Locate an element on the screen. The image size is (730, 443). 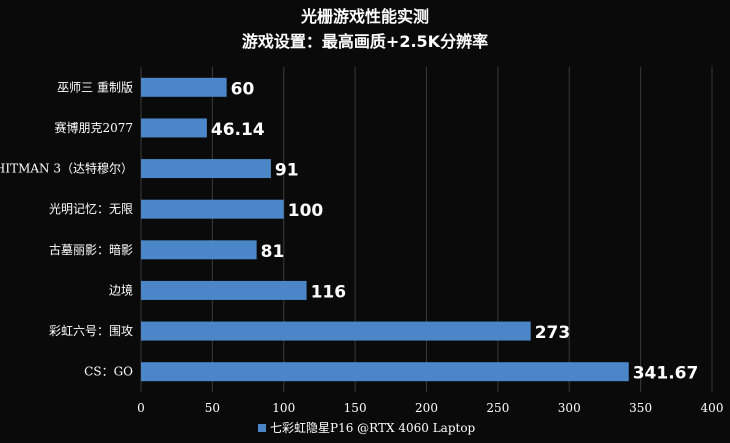
category-label: CS：GO is located at coordinates (108, 372).